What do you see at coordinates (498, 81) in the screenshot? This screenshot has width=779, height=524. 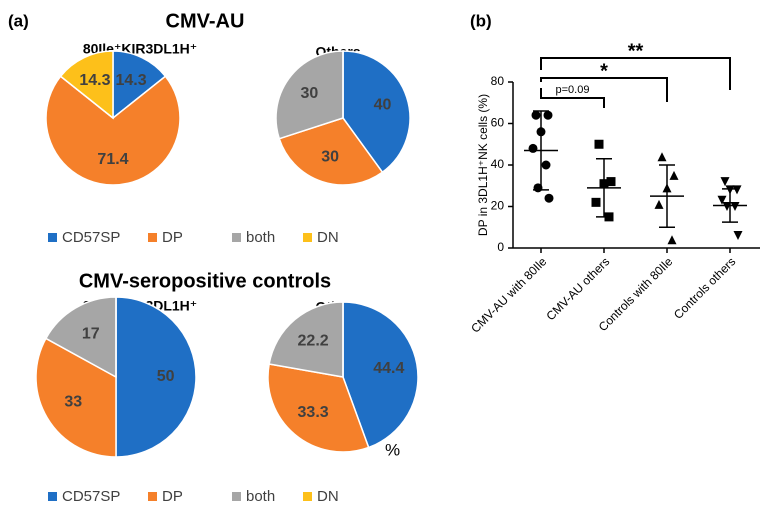 I see `y-tick-label: 80` at bounding box center [498, 81].